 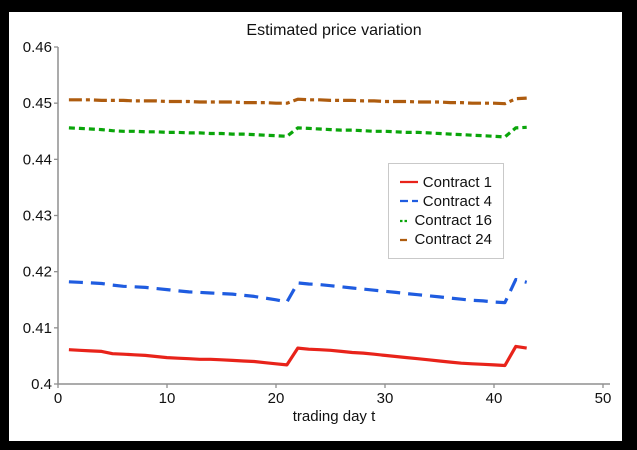 What do you see at coordinates (385, 398) in the screenshot?
I see `x-tick-label: 30` at bounding box center [385, 398].